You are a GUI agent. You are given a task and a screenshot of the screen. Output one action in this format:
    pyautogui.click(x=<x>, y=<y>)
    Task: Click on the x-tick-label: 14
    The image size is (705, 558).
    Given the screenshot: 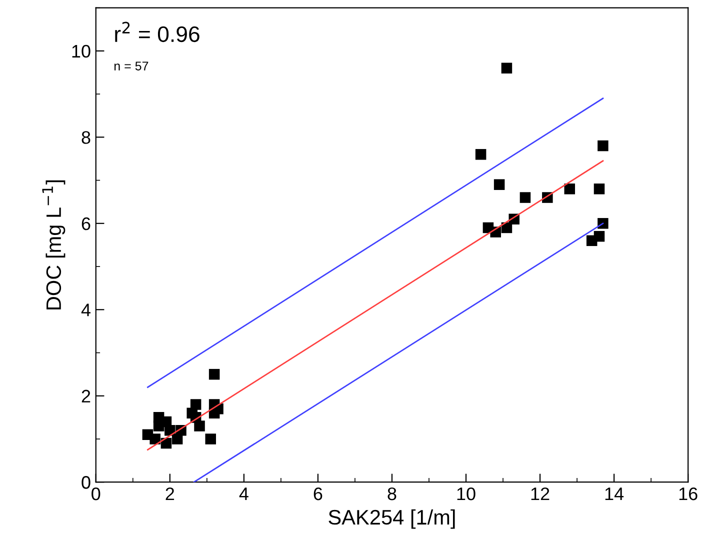 What is the action you would take?
    pyautogui.click(x=614, y=494)
    